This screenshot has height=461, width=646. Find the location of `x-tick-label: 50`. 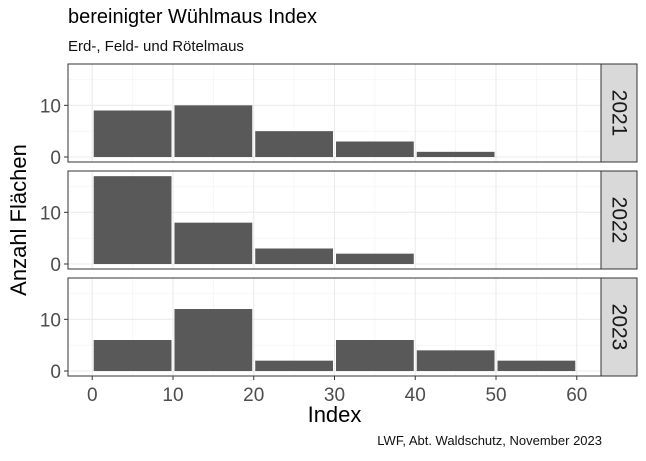

x-tick-label: 50 is located at coordinates (495, 395).